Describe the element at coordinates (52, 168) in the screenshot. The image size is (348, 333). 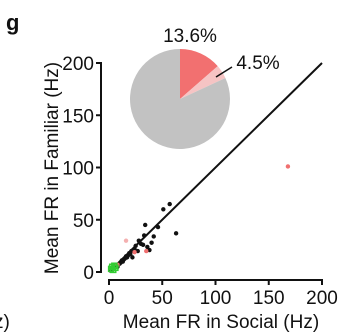
I see `y-axis-label: Mean FR in Familiar (Hz)` at that location.